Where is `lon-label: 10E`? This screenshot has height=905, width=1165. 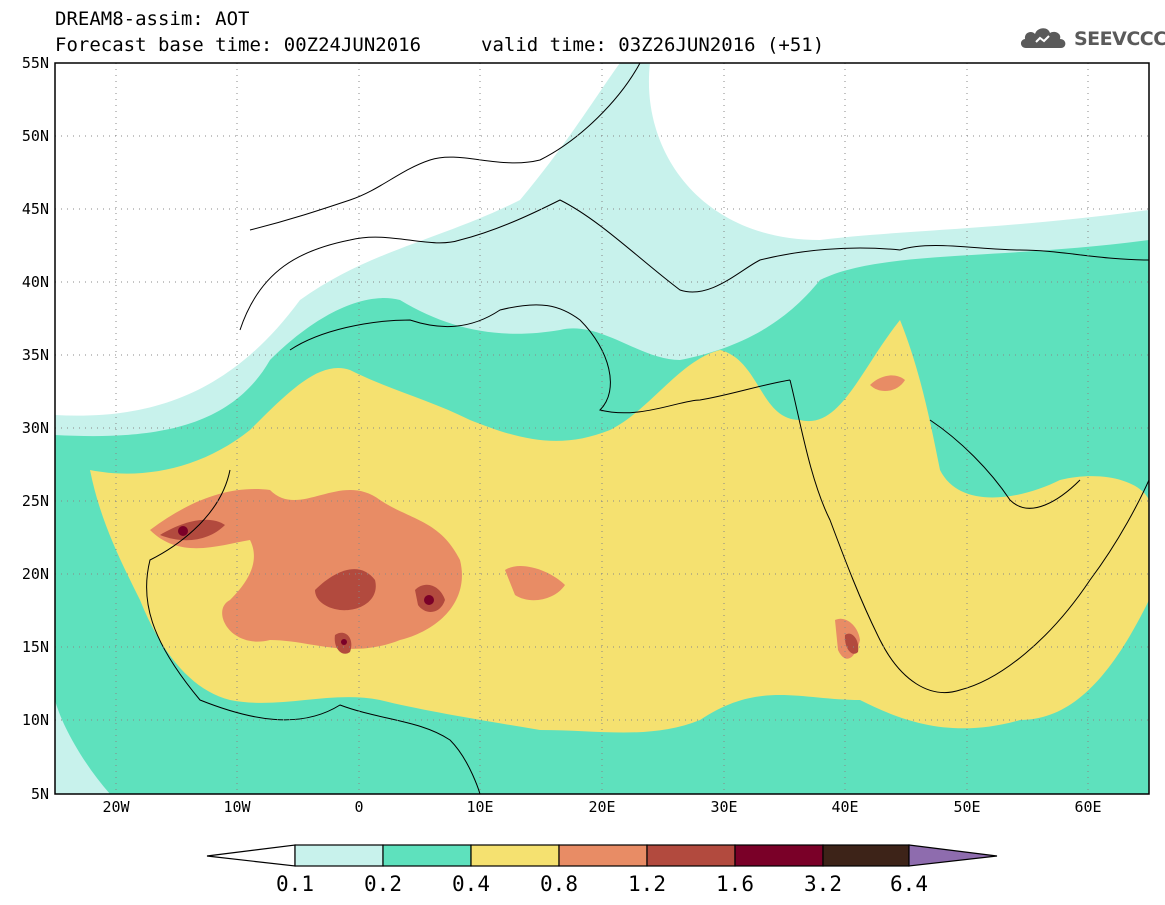
lon-label: 10E is located at coordinates (479, 807).